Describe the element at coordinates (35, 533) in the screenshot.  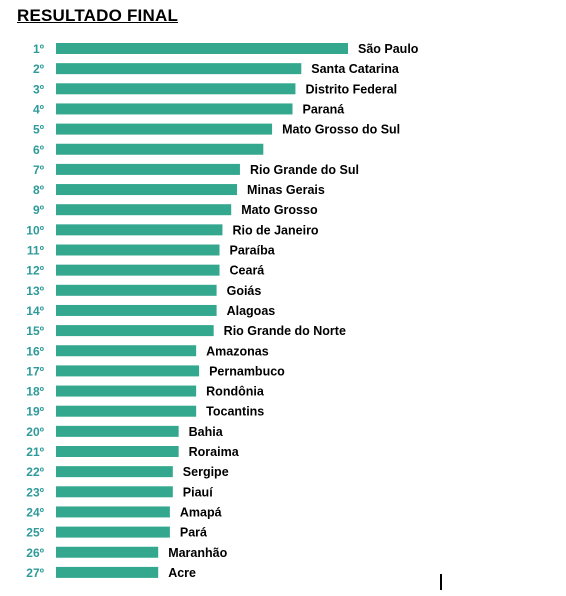
I see `rank-label: 25º` at that location.